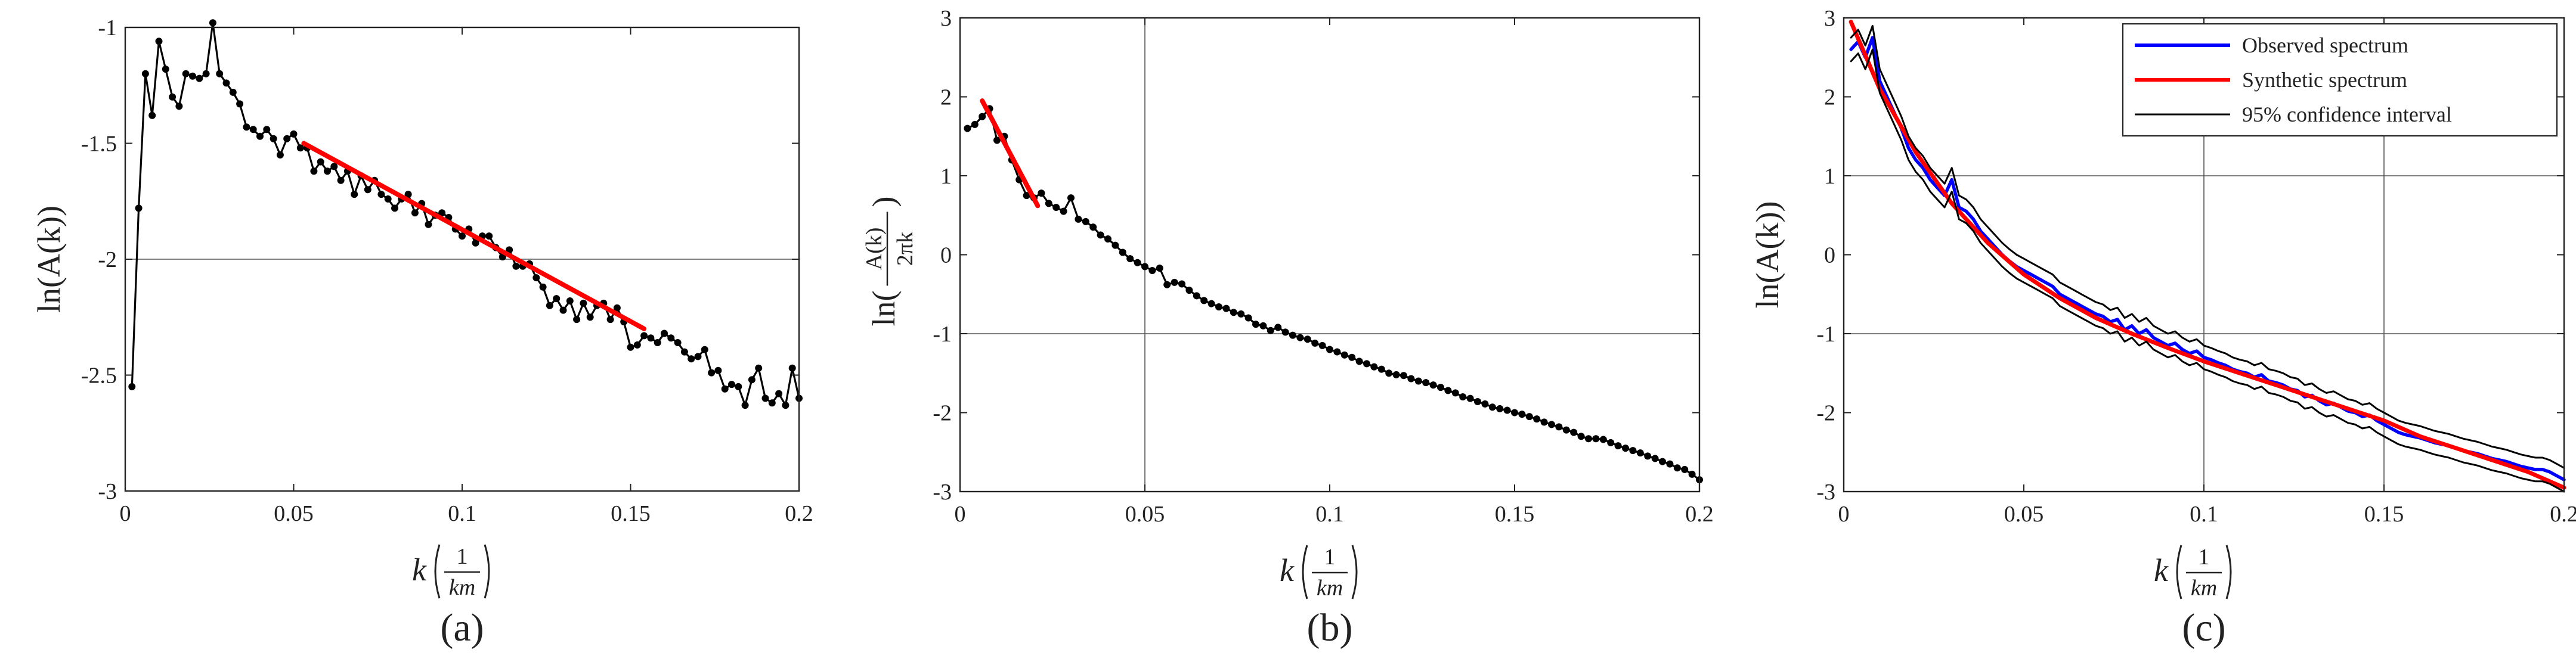 The height and width of the screenshot is (665, 2576). Describe the element at coordinates (1826, 492) in the screenshot. I see `y-tick-label: -3` at that location.